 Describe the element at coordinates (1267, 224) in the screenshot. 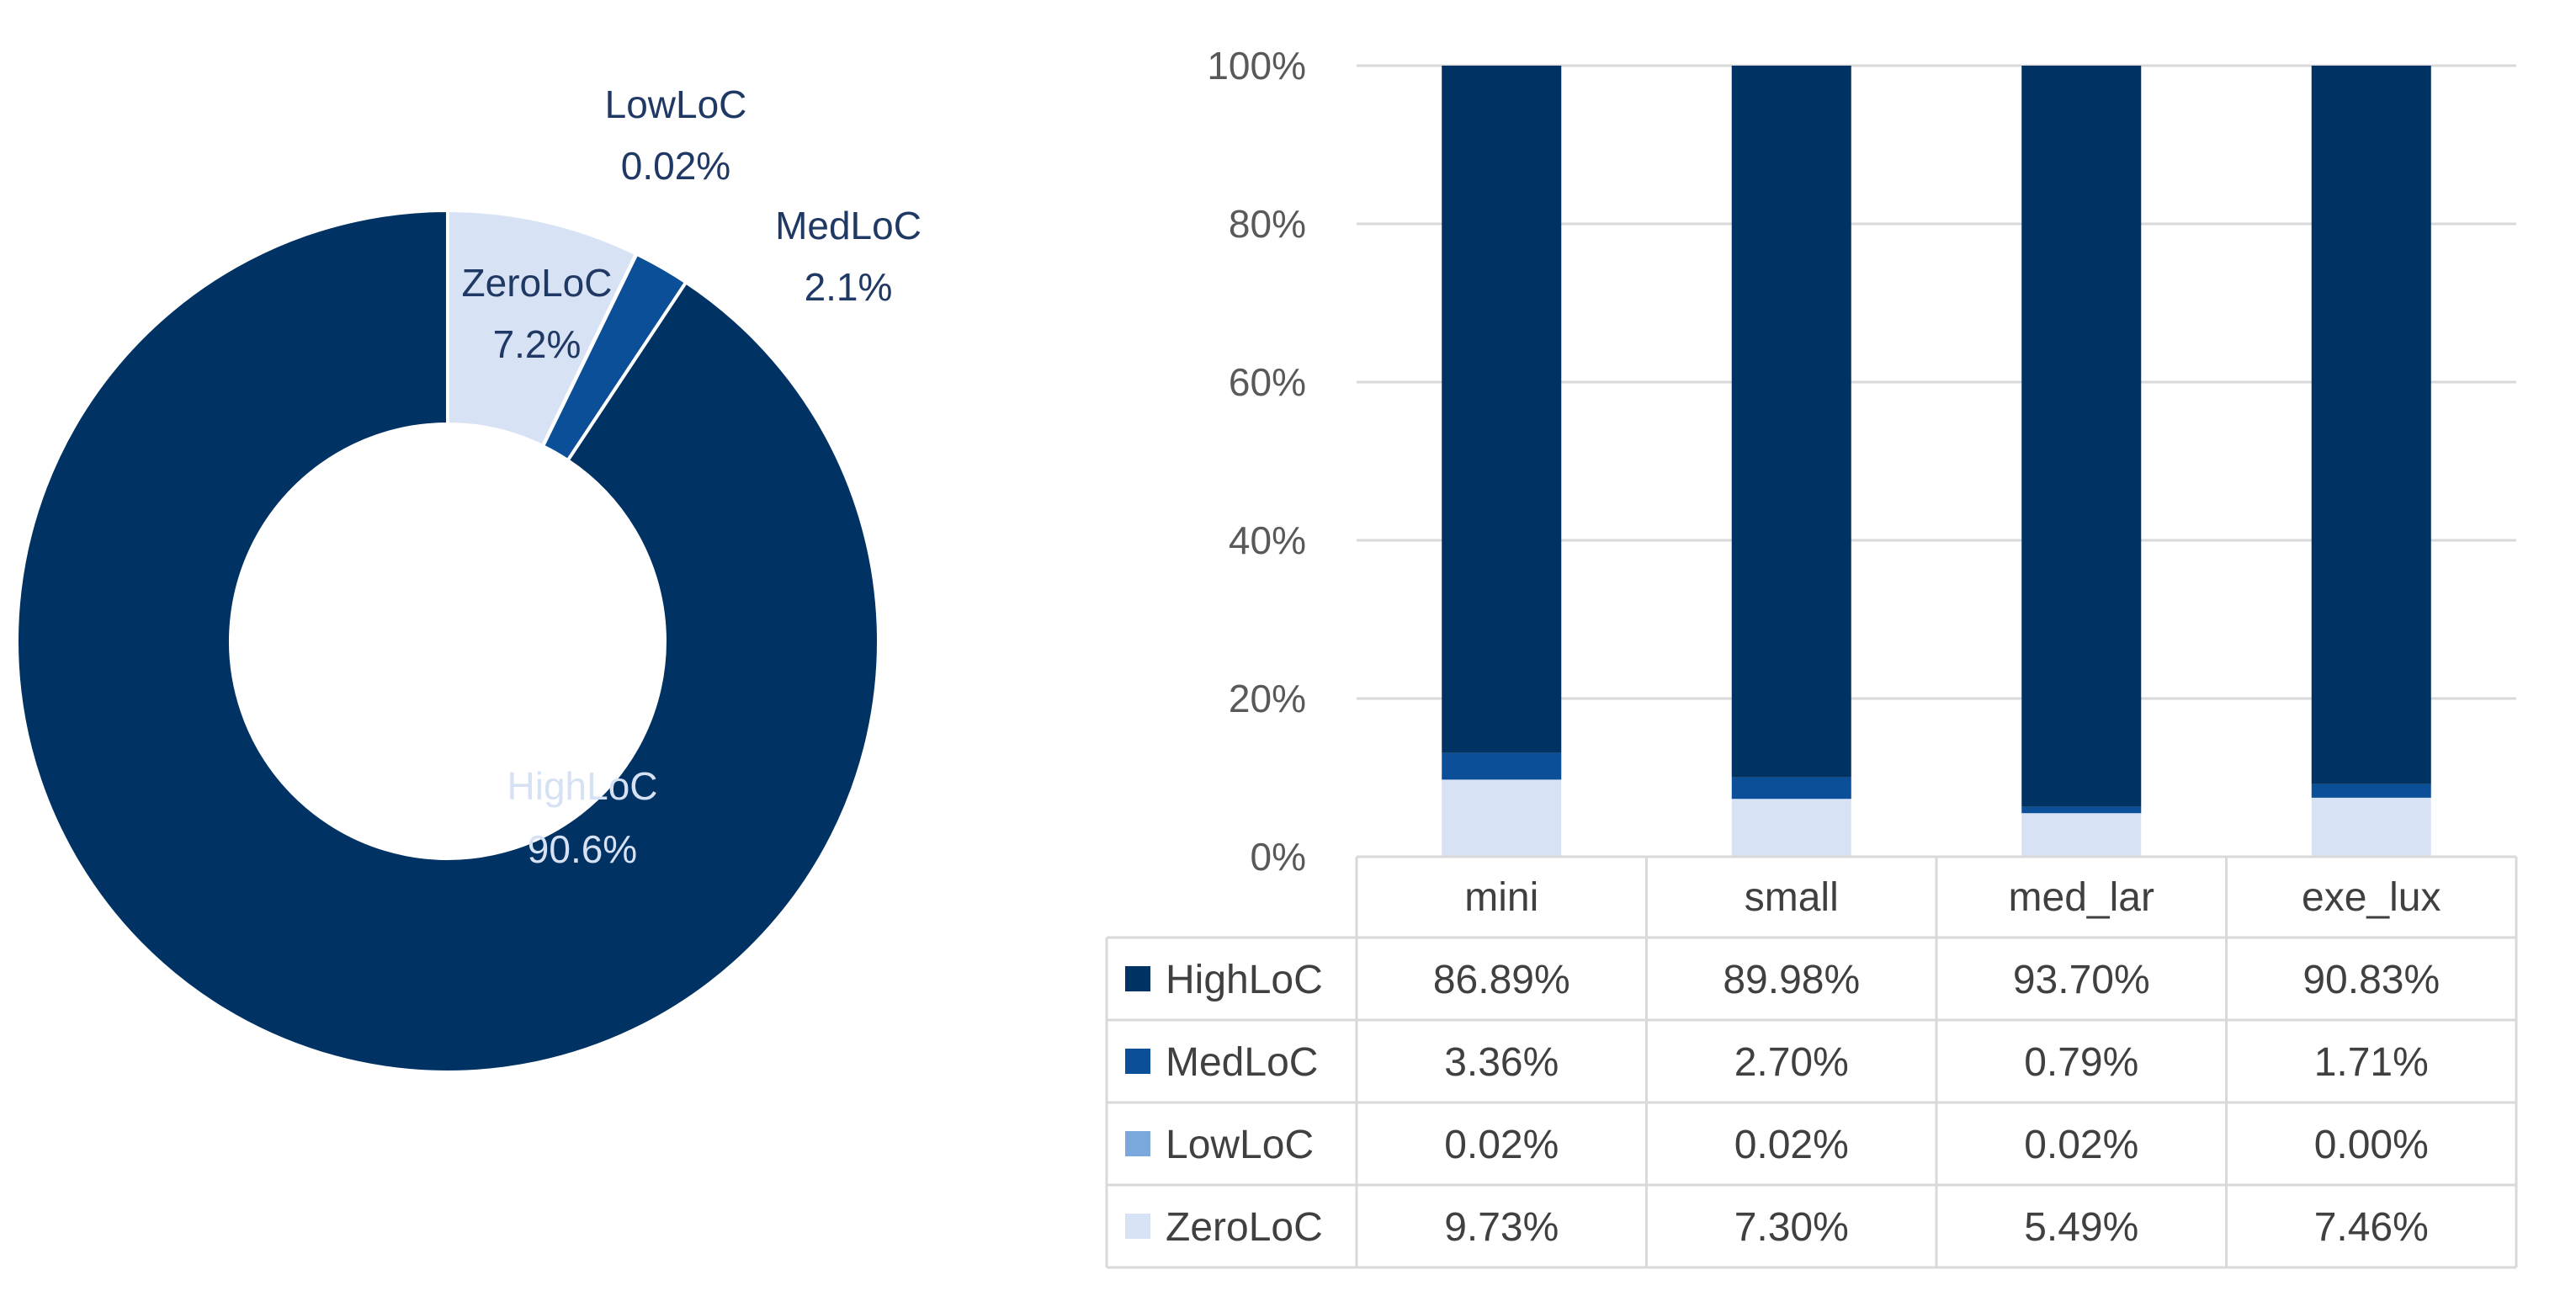

I see `y-tick-label: 80%` at that location.